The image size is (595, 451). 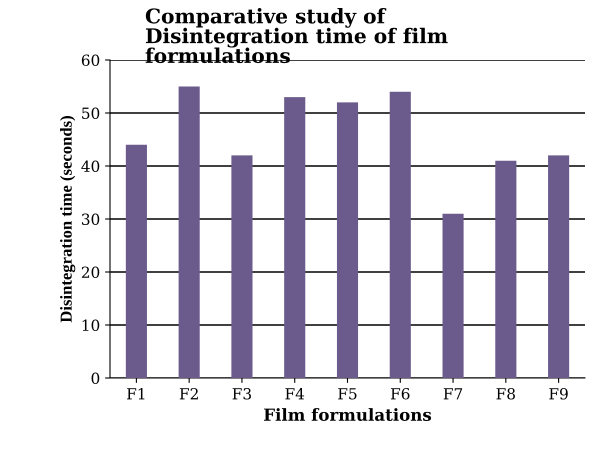 What do you see at coordinates (90, 166) in the screenshot?
I see `y-tick-label: 40` at bounding box center [90, 166].